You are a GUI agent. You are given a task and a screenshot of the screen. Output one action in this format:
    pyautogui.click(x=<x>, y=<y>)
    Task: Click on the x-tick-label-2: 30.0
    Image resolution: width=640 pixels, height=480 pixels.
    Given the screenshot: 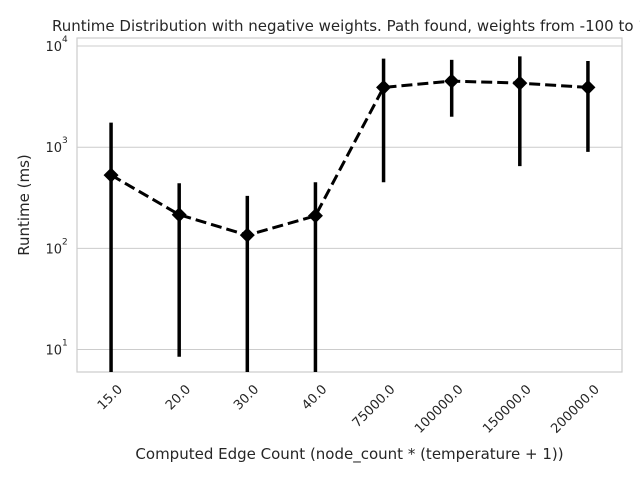 What is the action you would take?
    pyautogui.click(x=246, y=397)
    